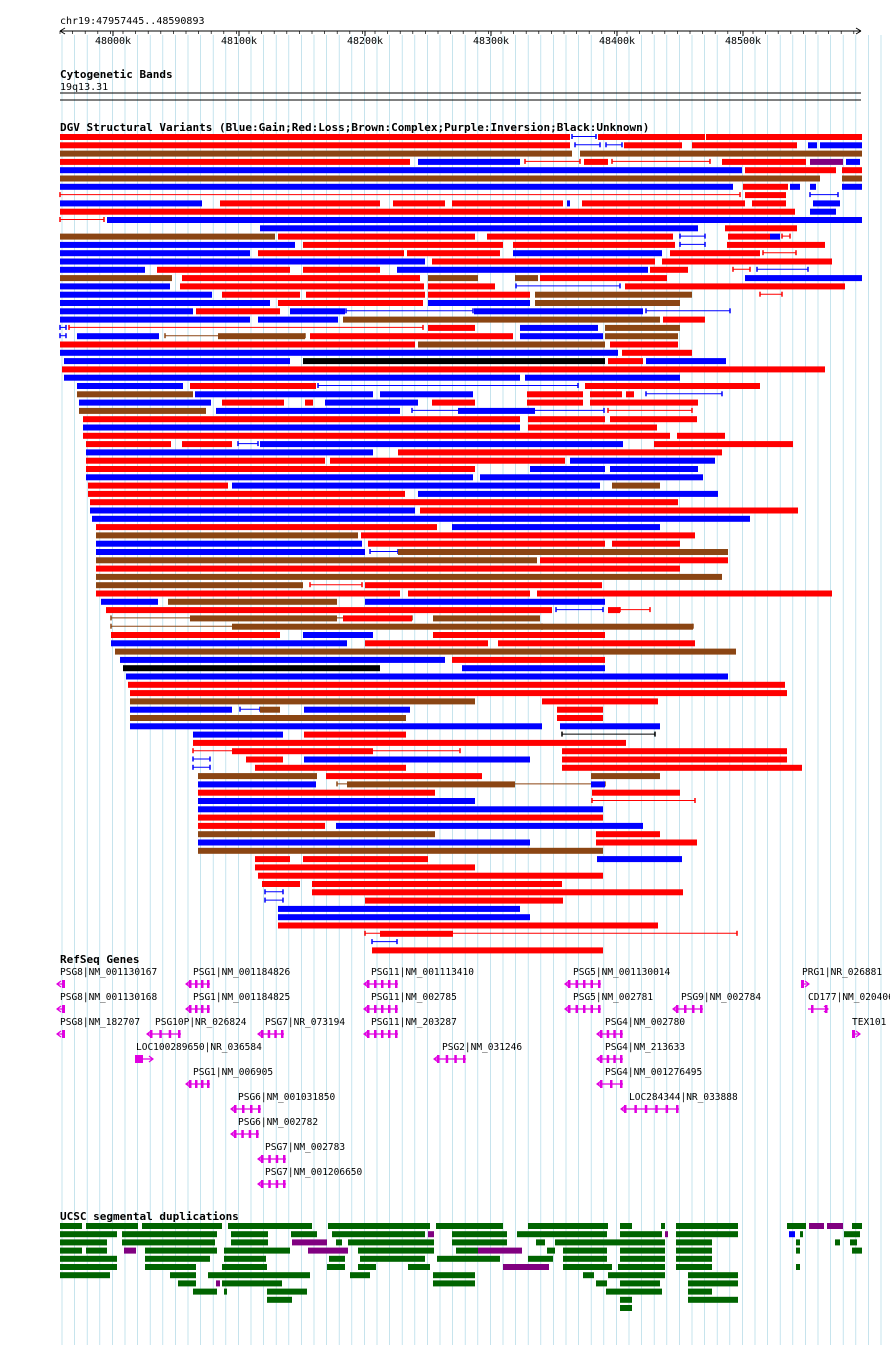  Describe the element at coordinates (608, 1002) in the screenshot. I see `refseq-gene: PSG5|NM_002781` at that location.